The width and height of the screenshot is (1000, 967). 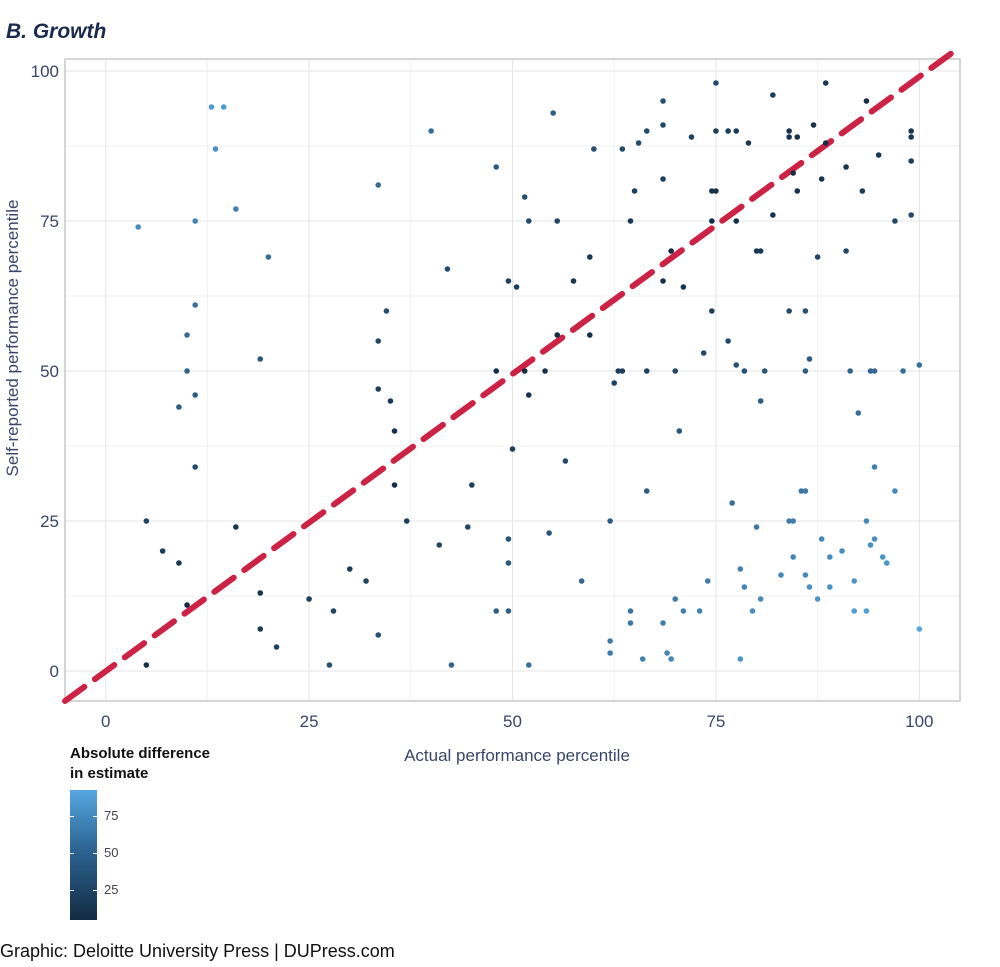 What do you see at coordinates (111, 889) in the screenshot?
I see `legend-label-25: 25` at bounding box center [111, 889].